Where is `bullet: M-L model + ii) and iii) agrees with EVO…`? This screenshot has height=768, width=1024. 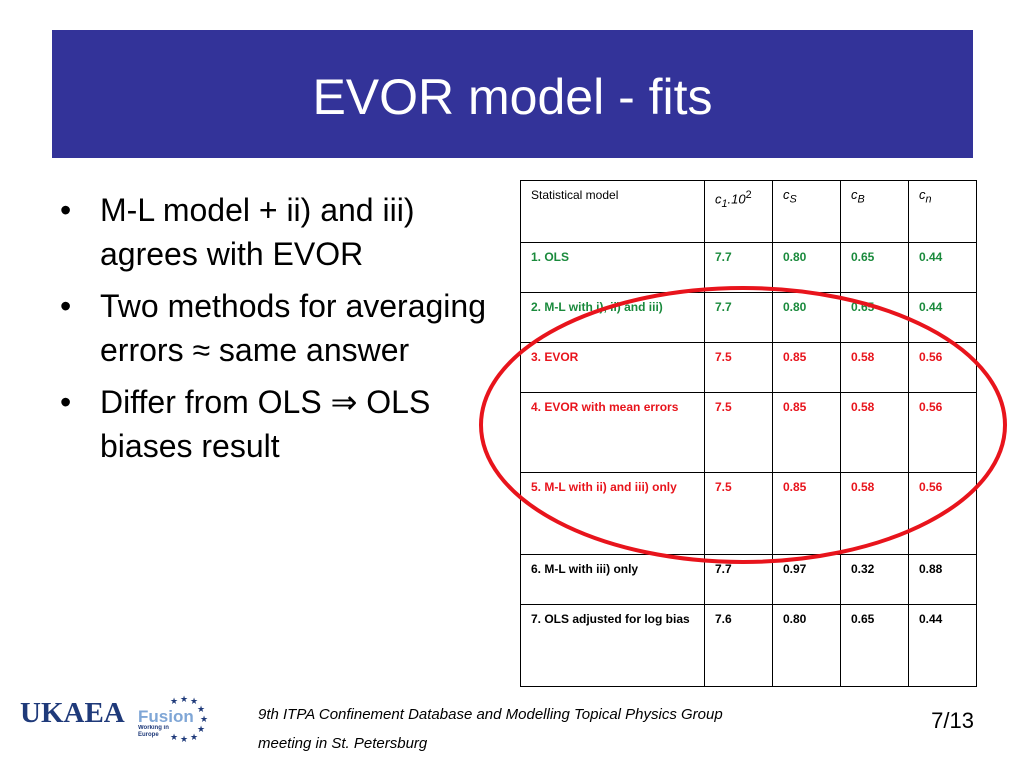 bullet: M-L model + ii) and iii) agrees with EVO… is located at coordinates (276, 232).